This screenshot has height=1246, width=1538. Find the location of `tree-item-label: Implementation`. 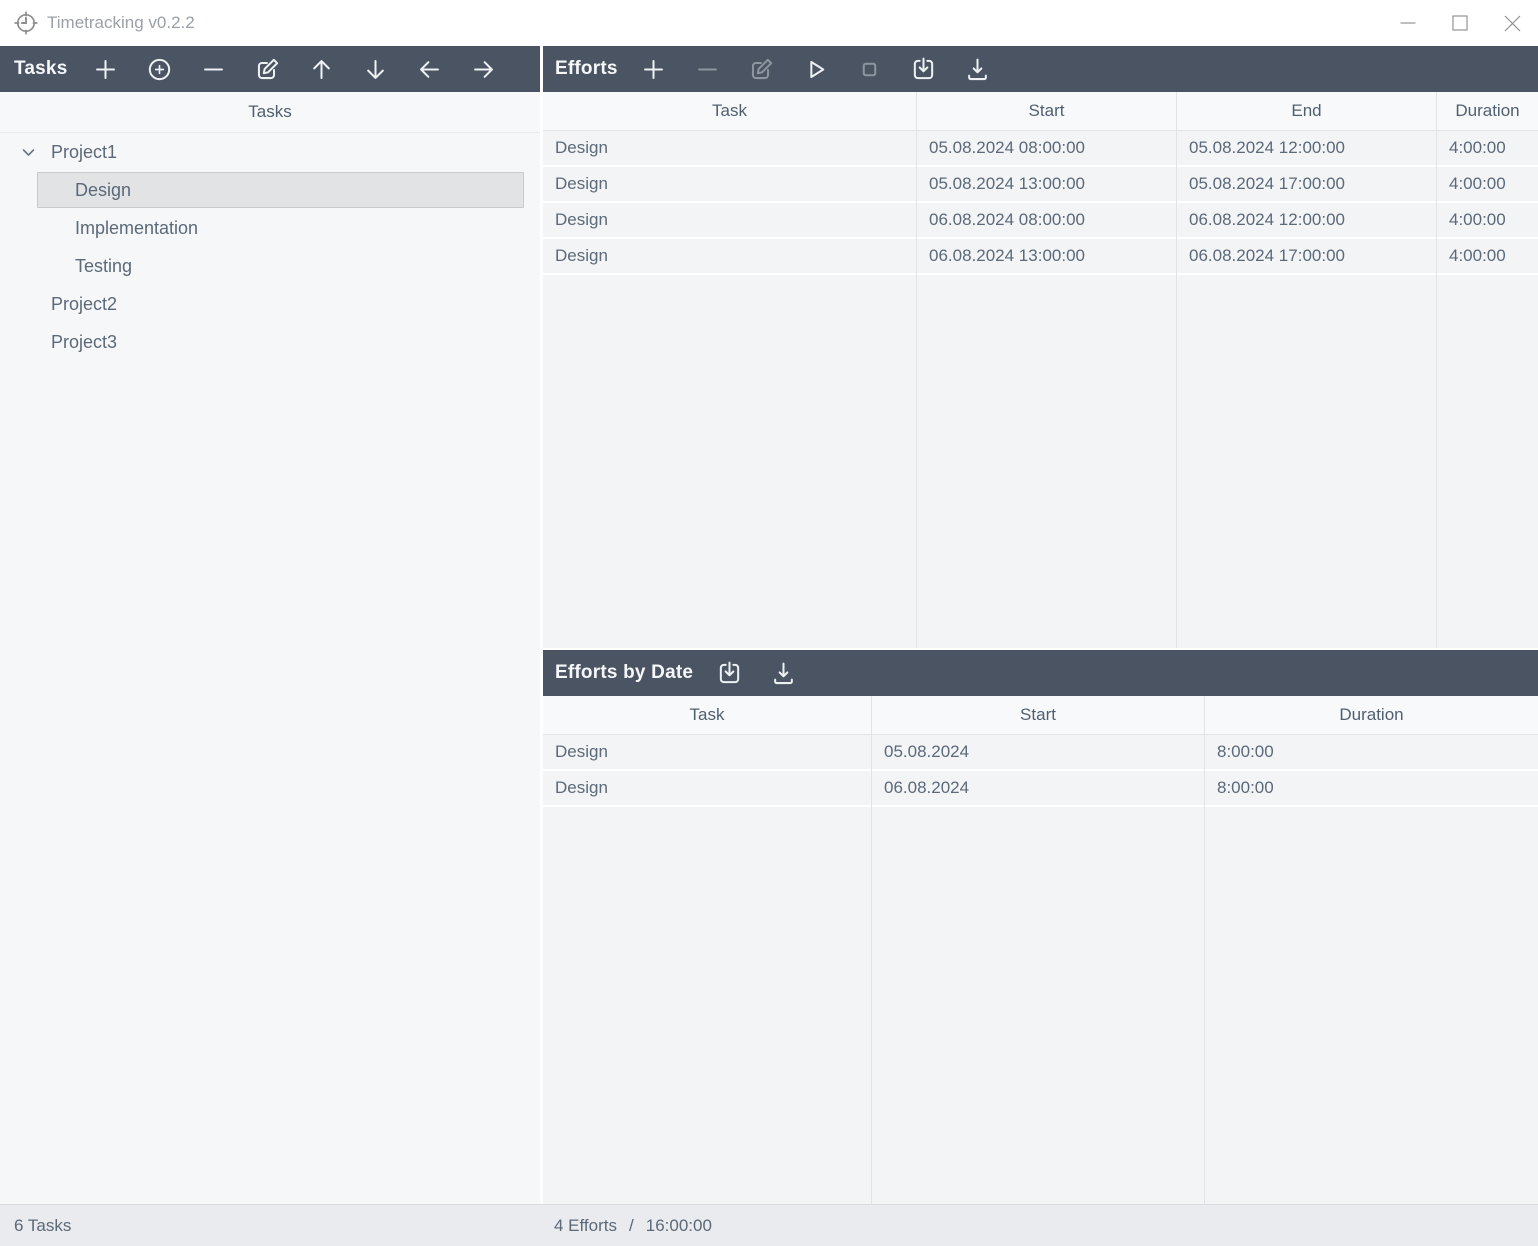

tree-item-label: Implementation is located at coordinates (137, 227).